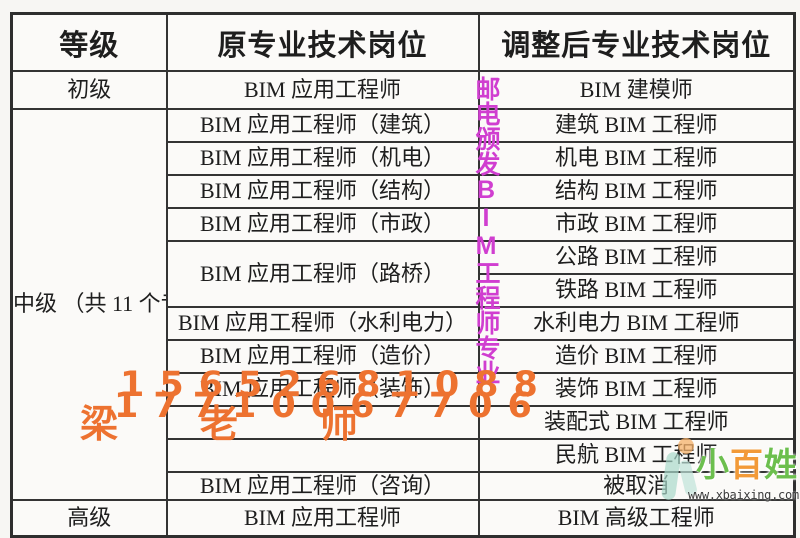 The image size is (800, 538). Describe the element at coordinates (89, 90) in the screenshot. I see `cell-level-junior: 初级` at that location.